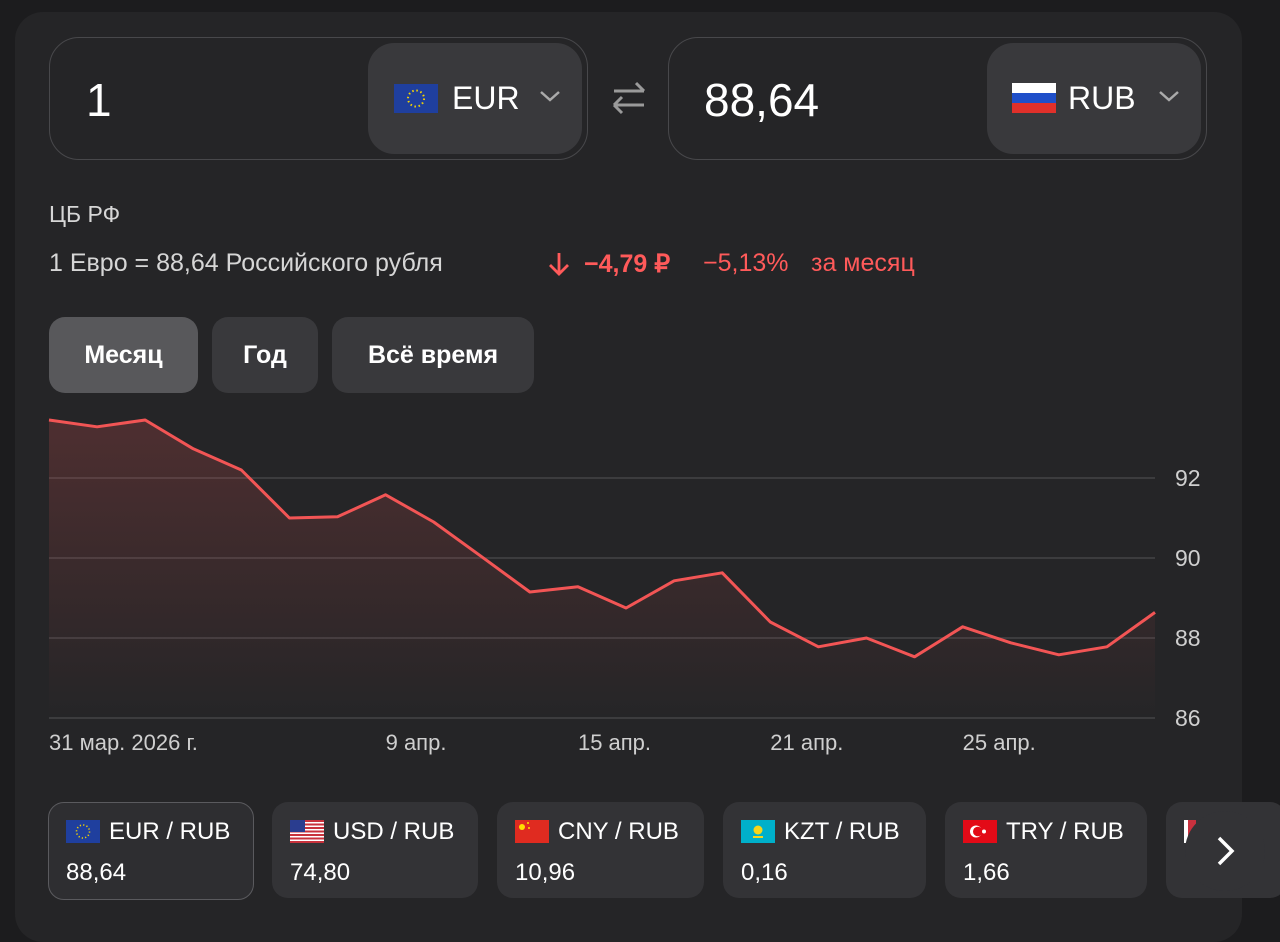 This screenshot has width=1280, height=942. I want to click on next-button, so click(1226, 852).